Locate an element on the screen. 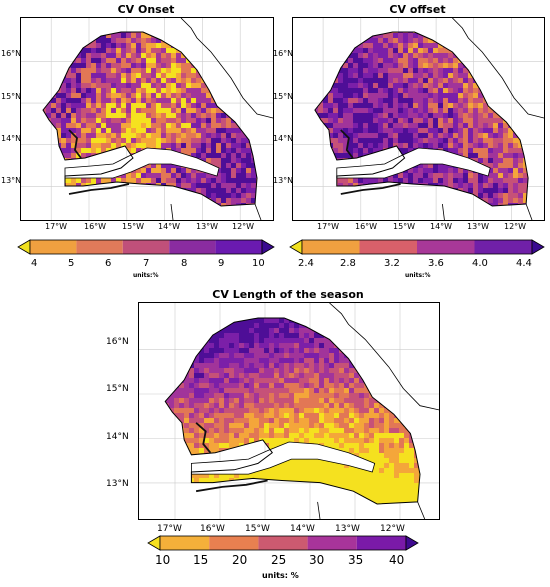 Image resolution: width=550 pixels, height=587 pixels. panel-title: CV offset is located at coordinates (417, 9).